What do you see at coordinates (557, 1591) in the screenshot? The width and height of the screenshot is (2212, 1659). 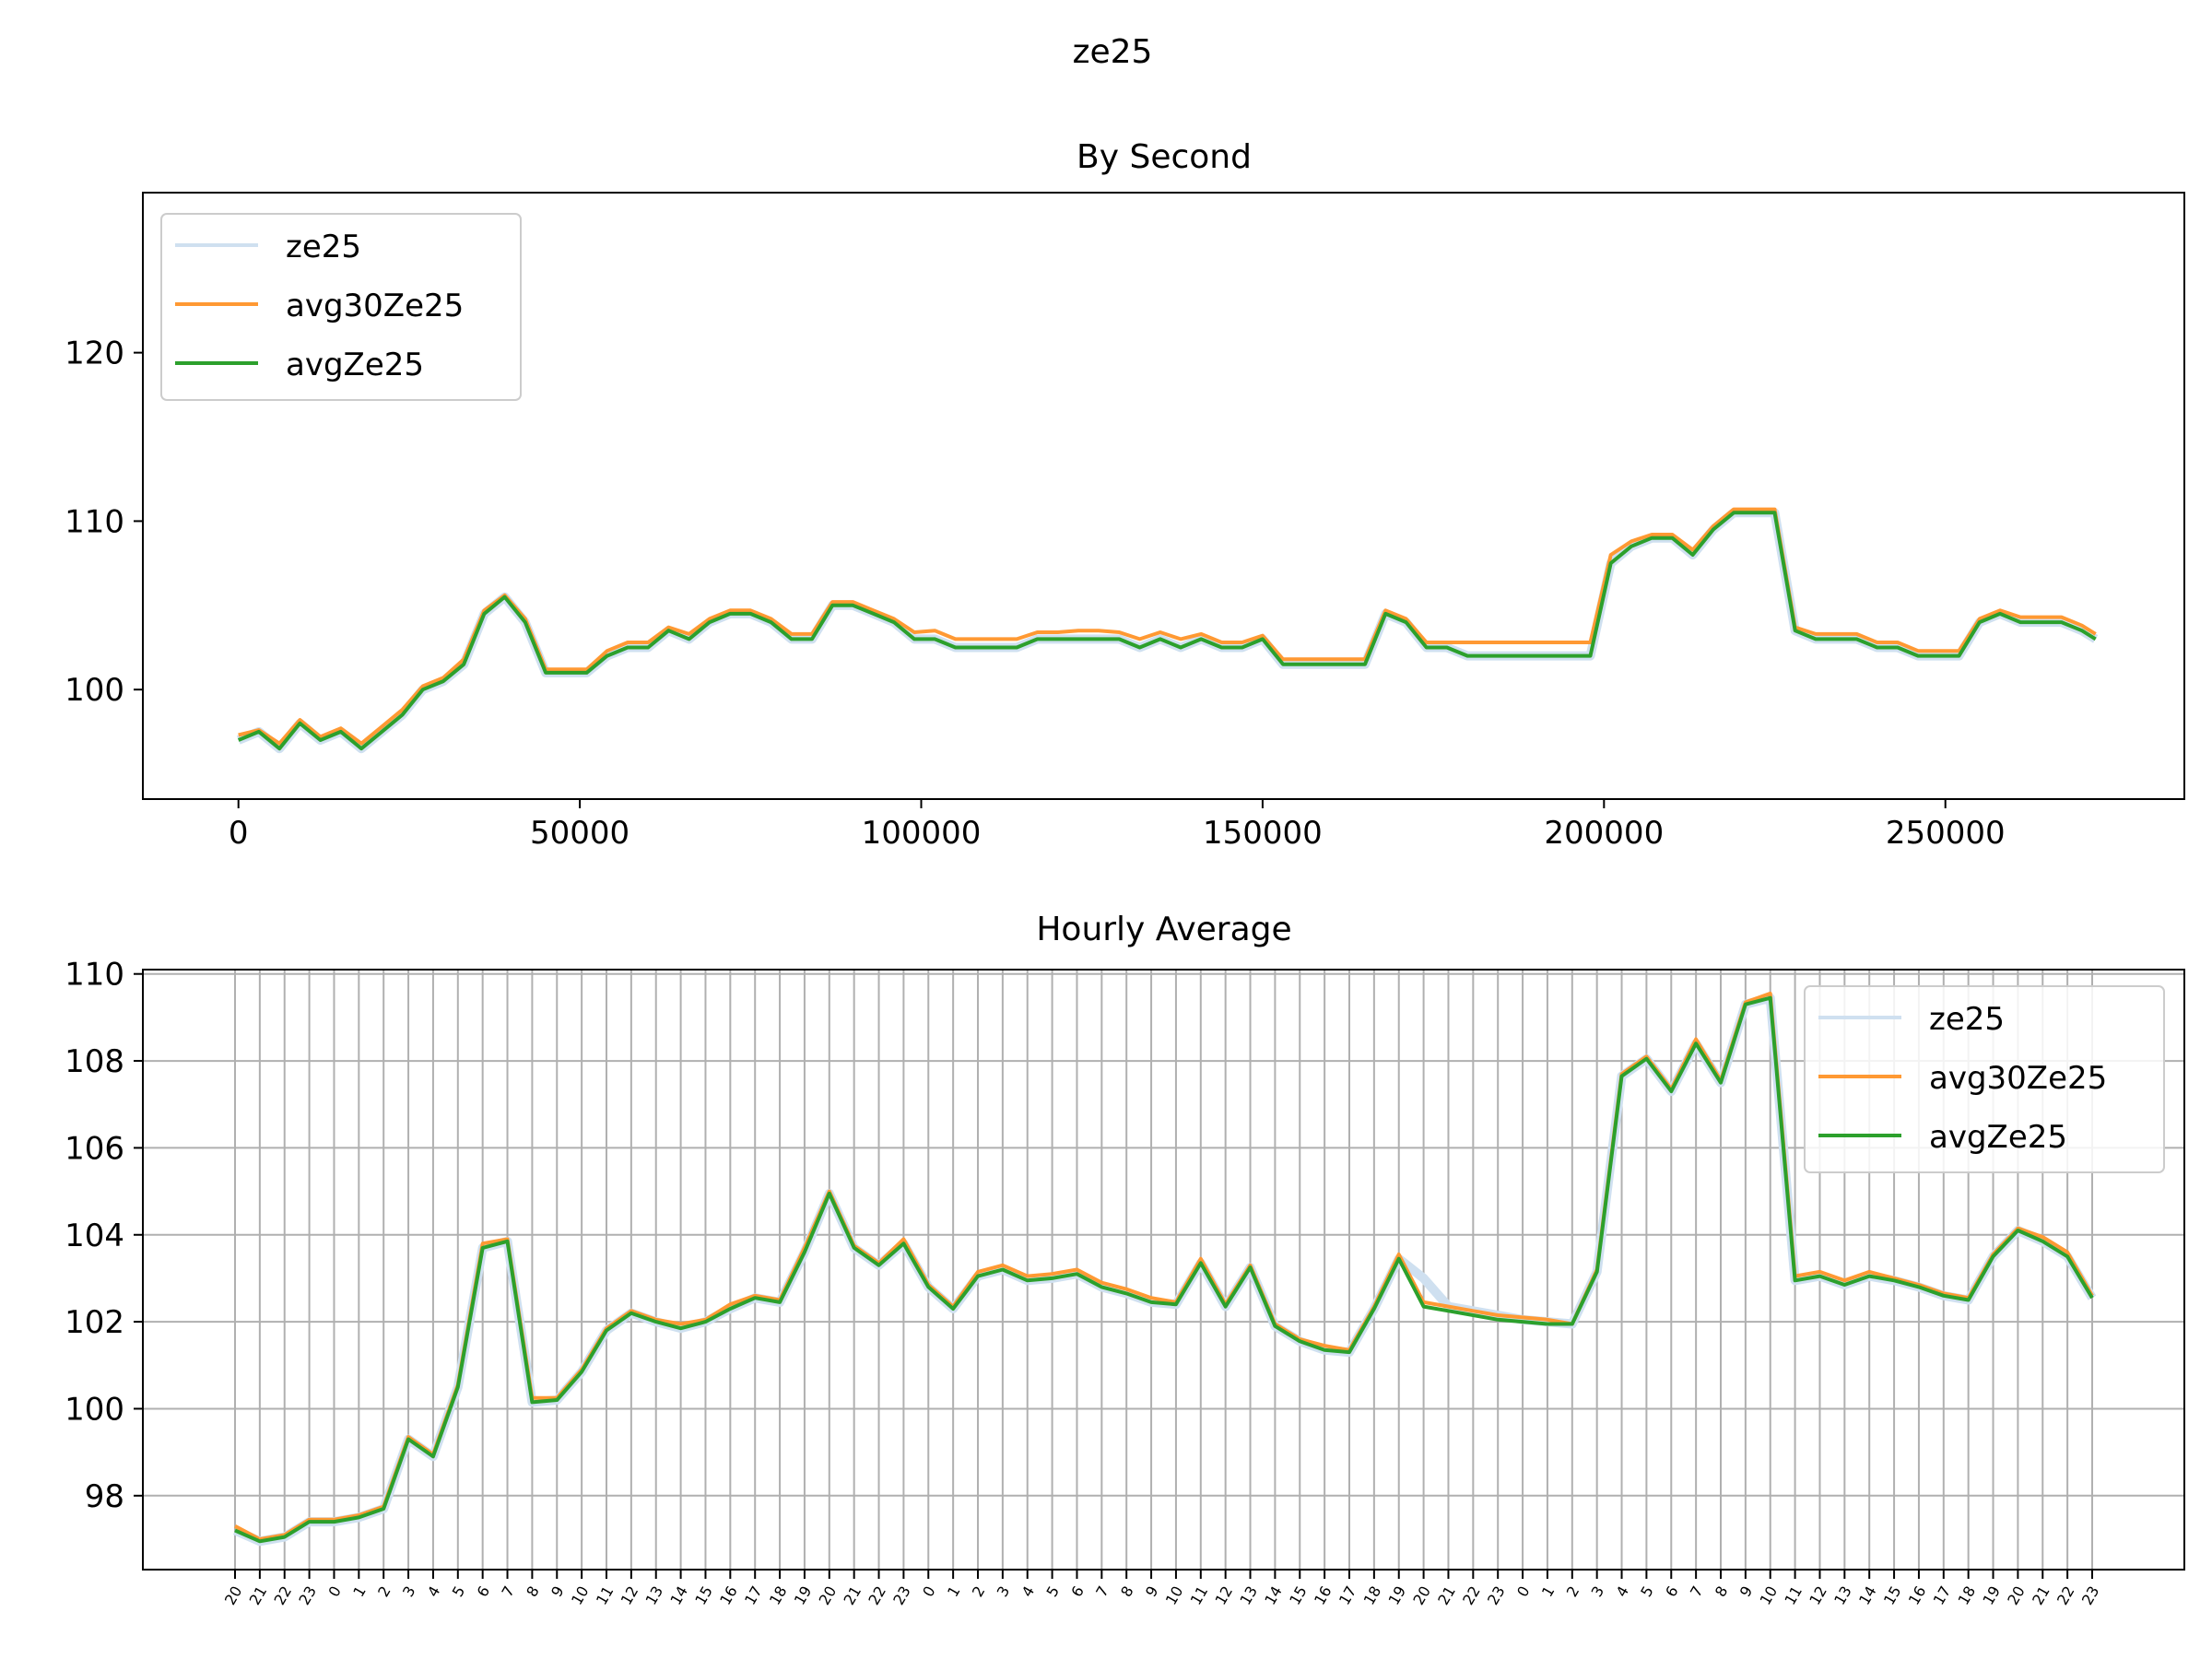 I see `x-tick-label: 9` at bounding box center [557, 1591].